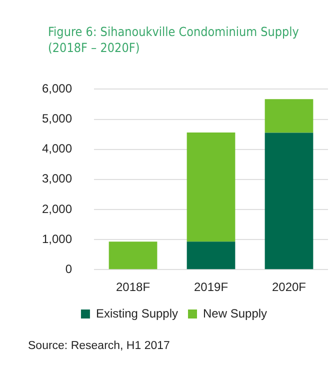 This screenshot has height=384, width=336. What do you see at coordinates (57, 89) in the screenshot?
I see `y-tick-label: 6,000` at bounding box center [57, 89].